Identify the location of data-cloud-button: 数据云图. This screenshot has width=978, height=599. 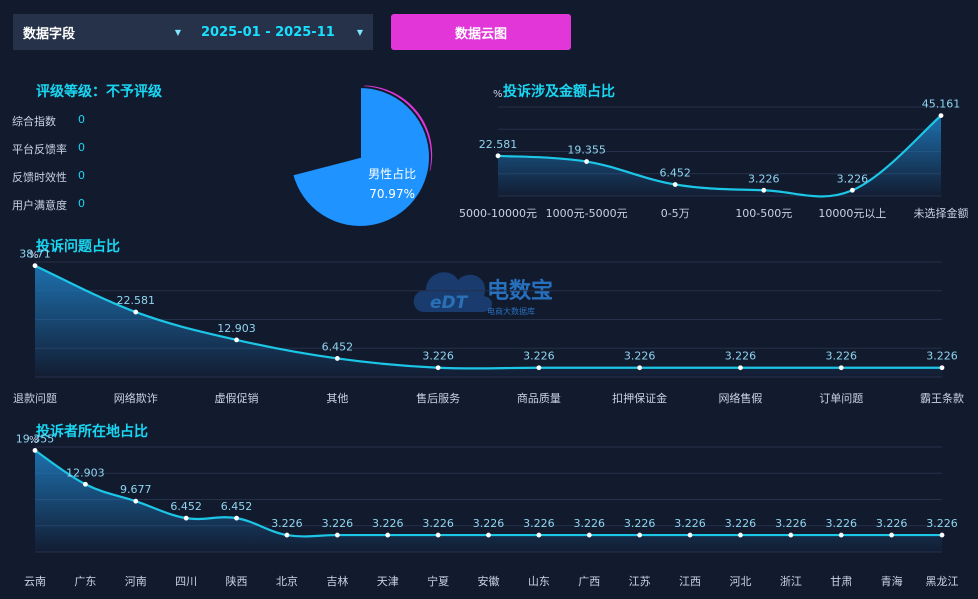
(481, 32).